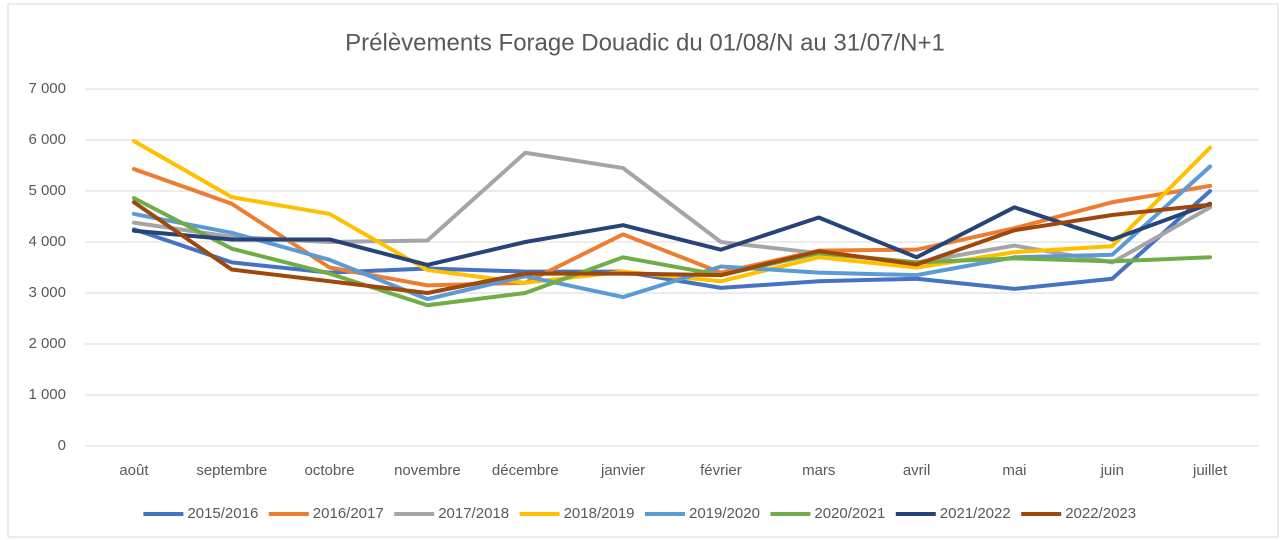 Image resolution: width=1285 pixels, height=540 pixels. Describe the element at coordinates (134, 470) in the screenshot. I see `x-tick-label: août` at that location.